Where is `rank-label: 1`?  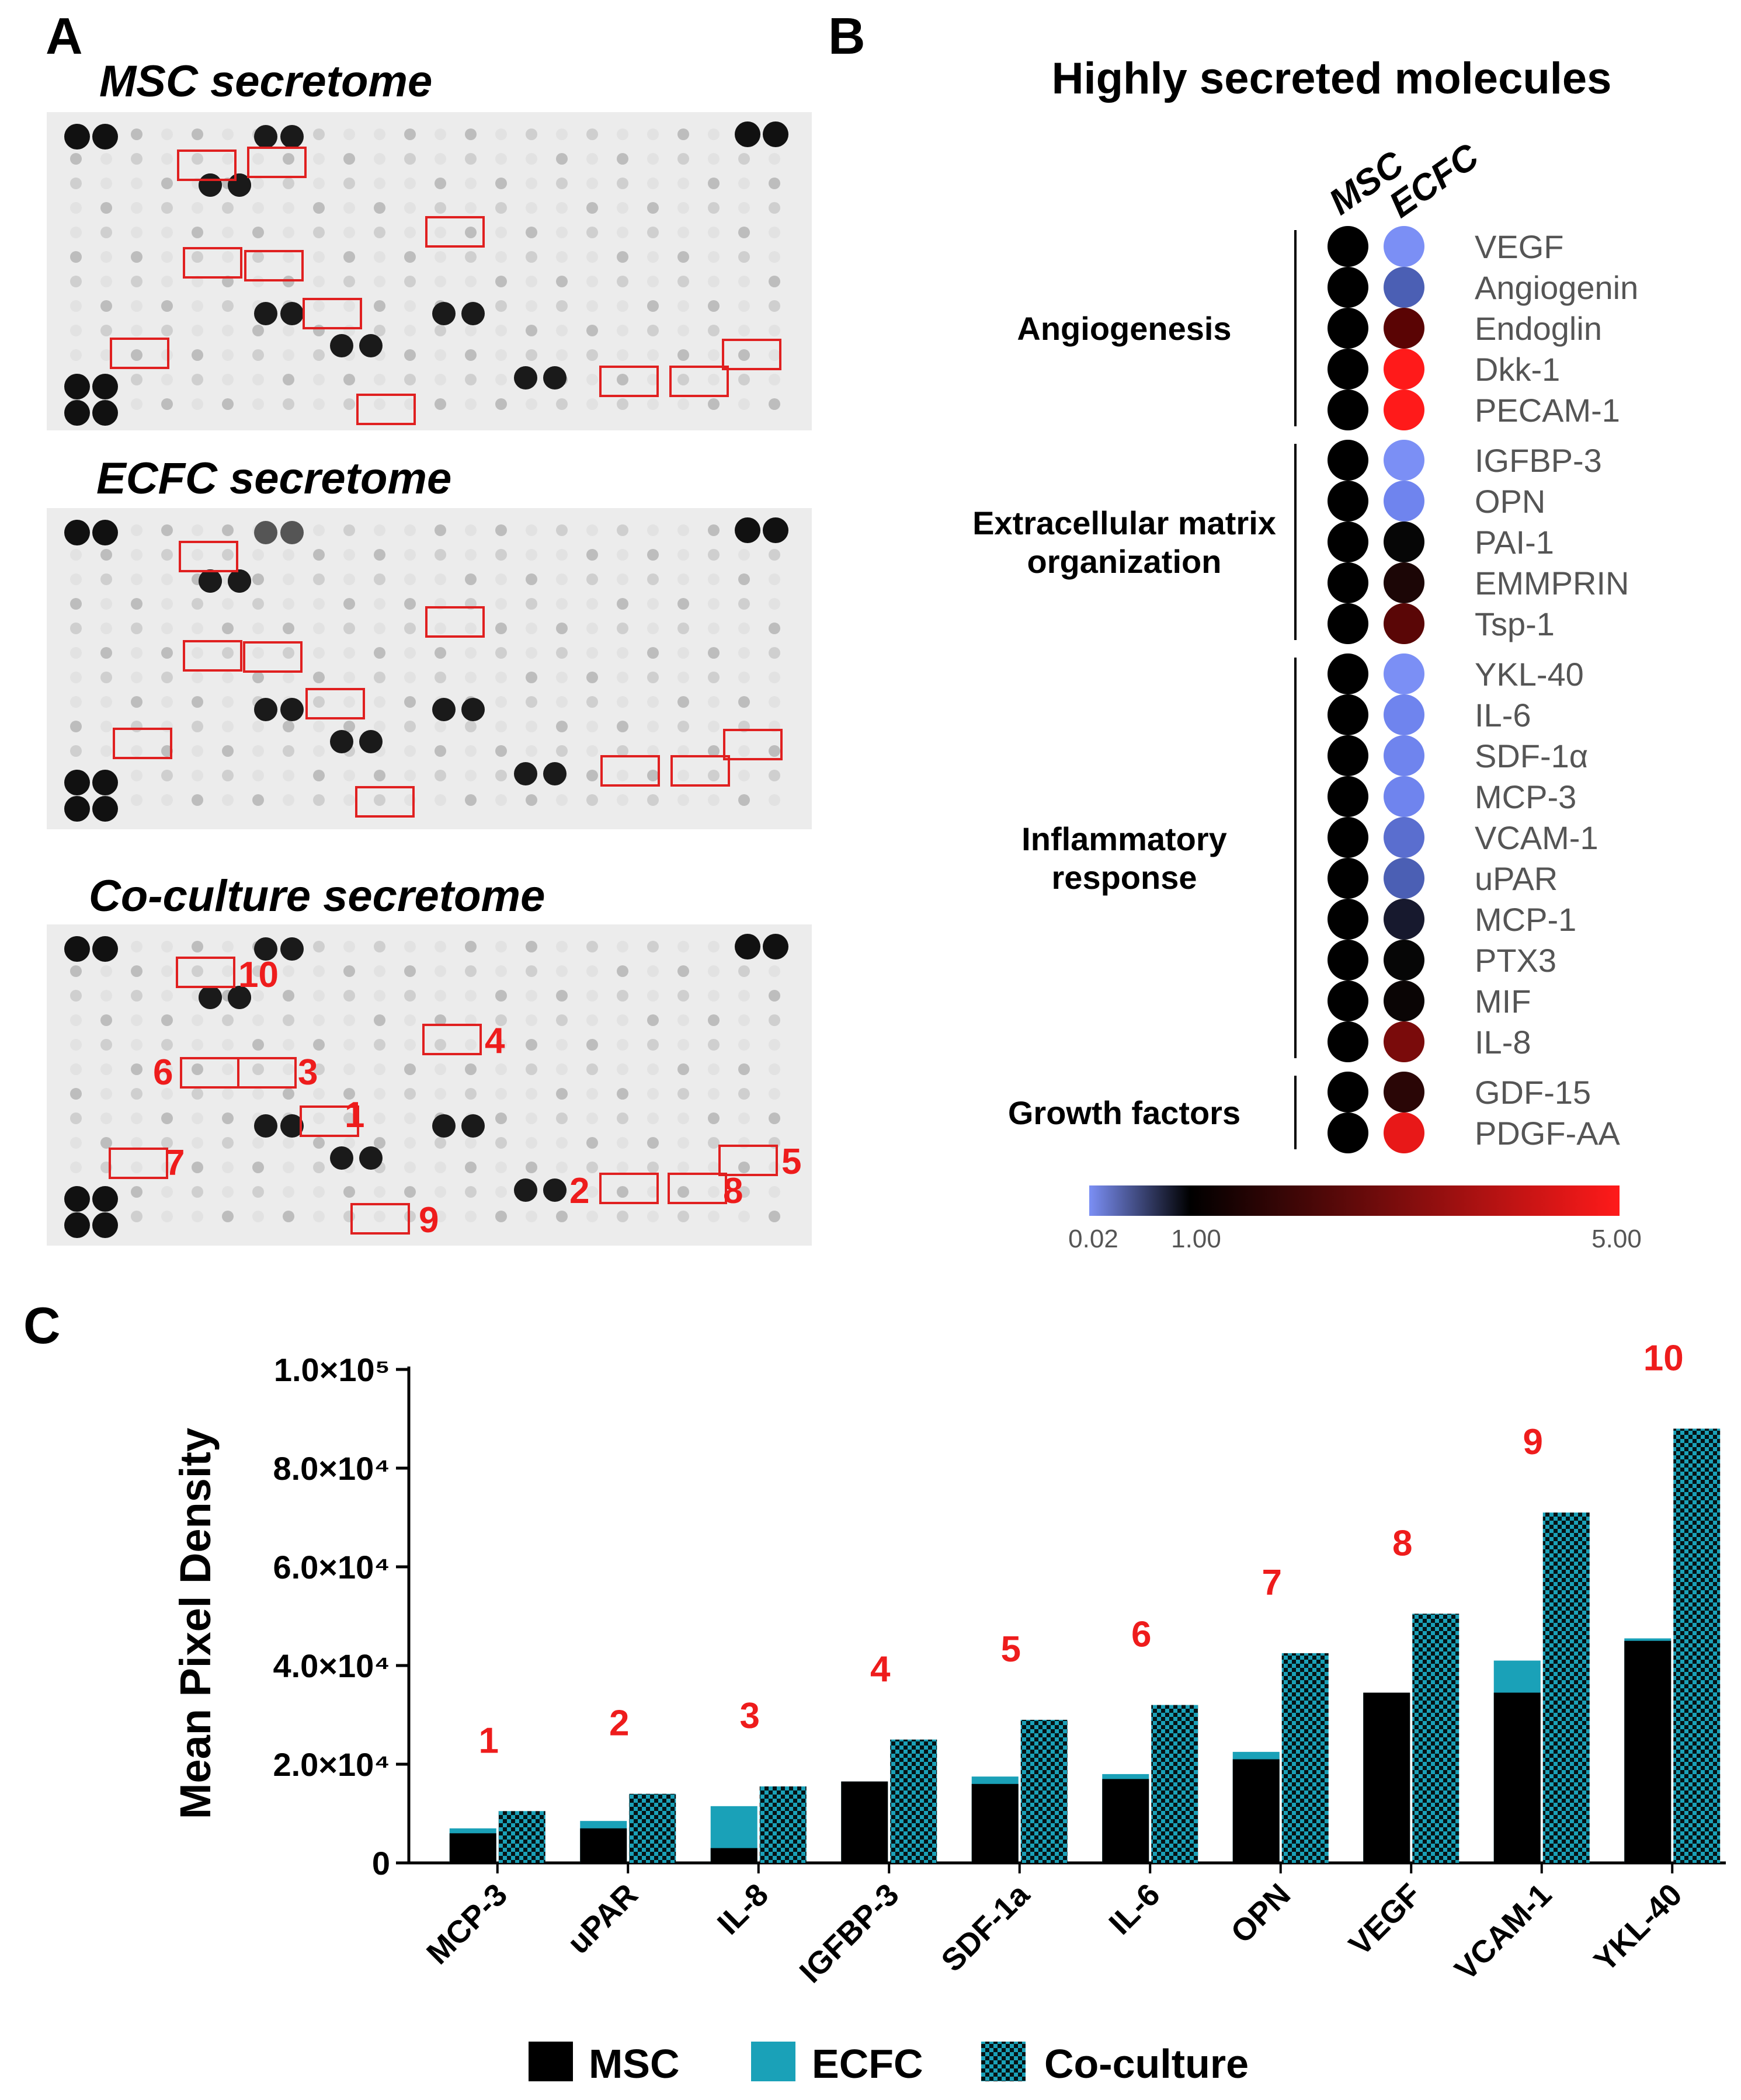 rank-label: 1 is located at coordinates (489, 1740).